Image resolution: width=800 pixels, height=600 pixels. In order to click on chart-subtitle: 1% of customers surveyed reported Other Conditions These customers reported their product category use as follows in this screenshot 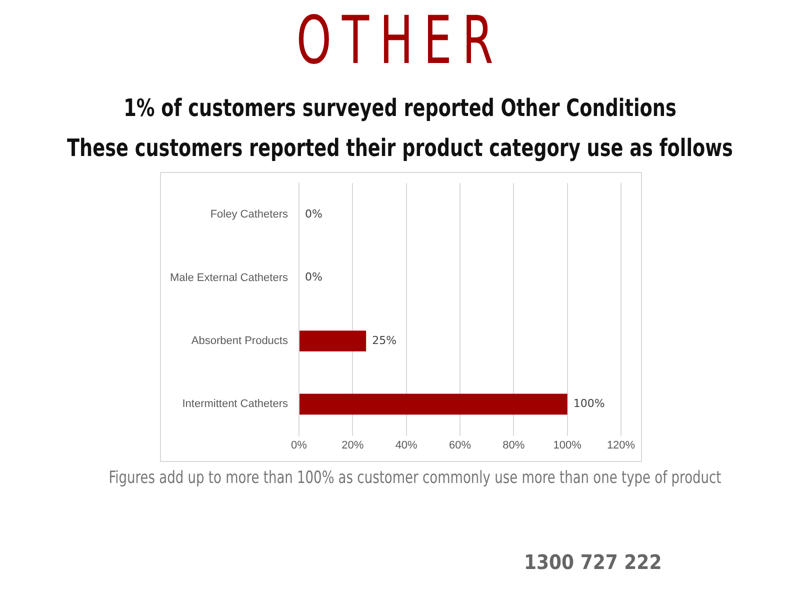, I will do `click(400, 128)`.